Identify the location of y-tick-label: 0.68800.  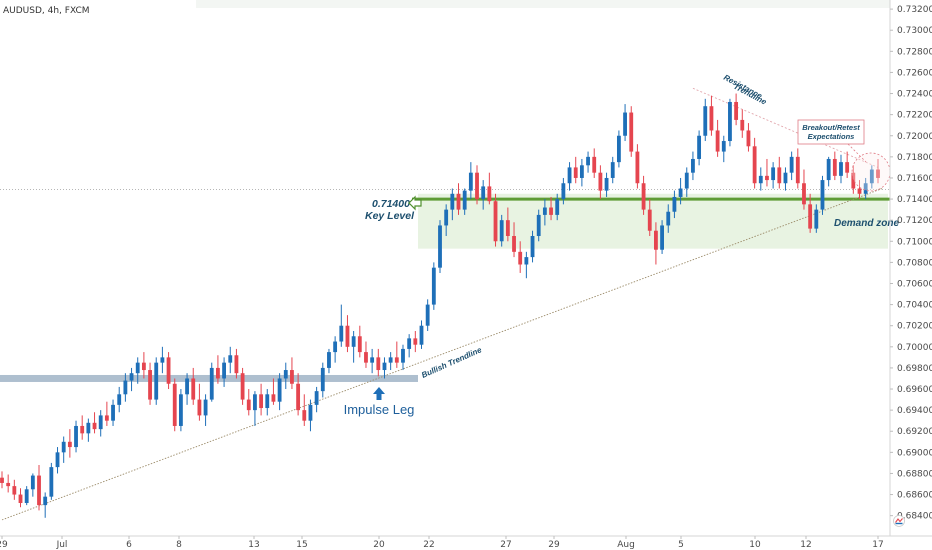
(914, 474).